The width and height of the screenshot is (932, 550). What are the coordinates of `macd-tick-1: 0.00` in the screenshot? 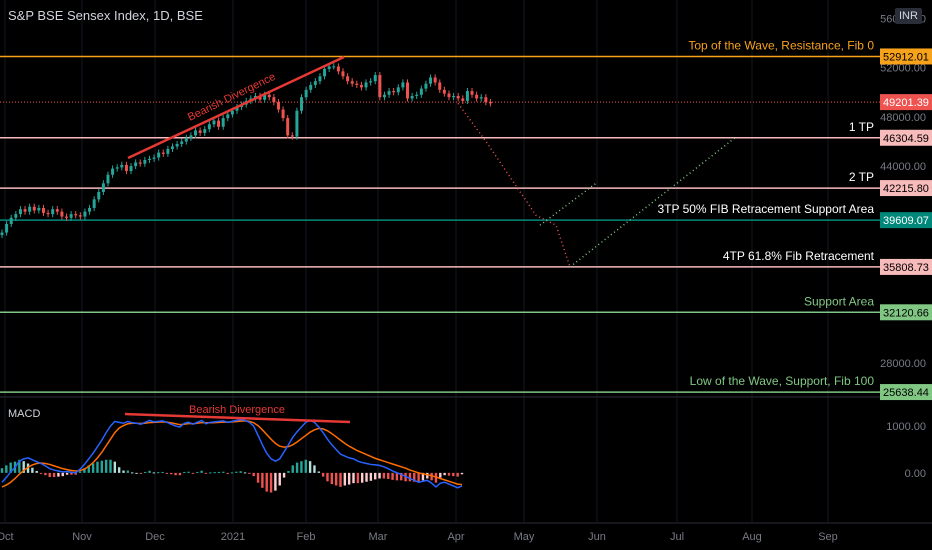 It's located at (915, 474).